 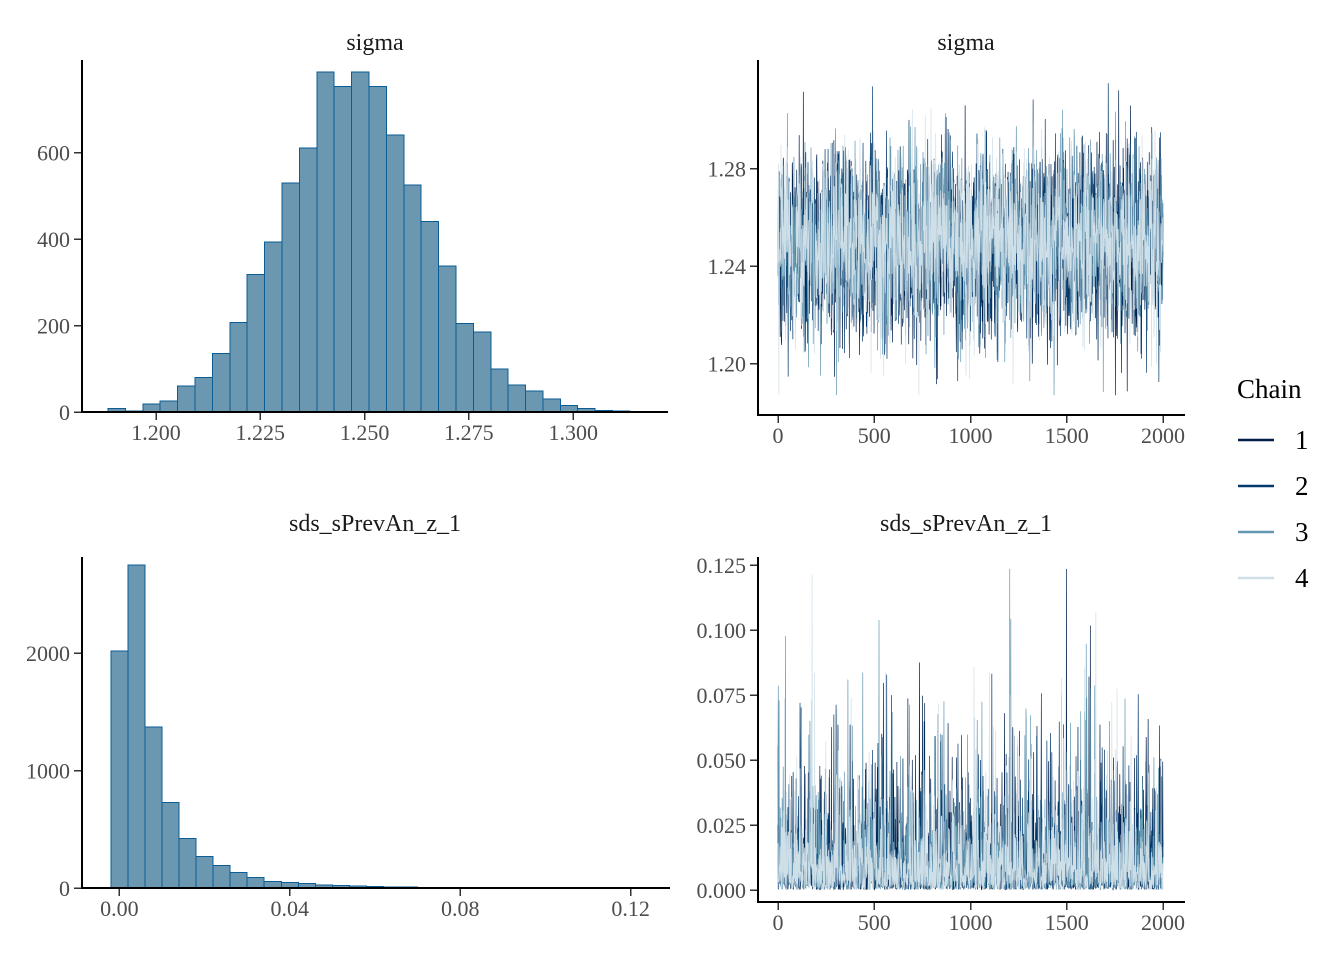 What do you see at coordinates (460, 908) in the screenshot?
I see `x-axis-tick-label: 0.08` at bounding box center [460, 908].